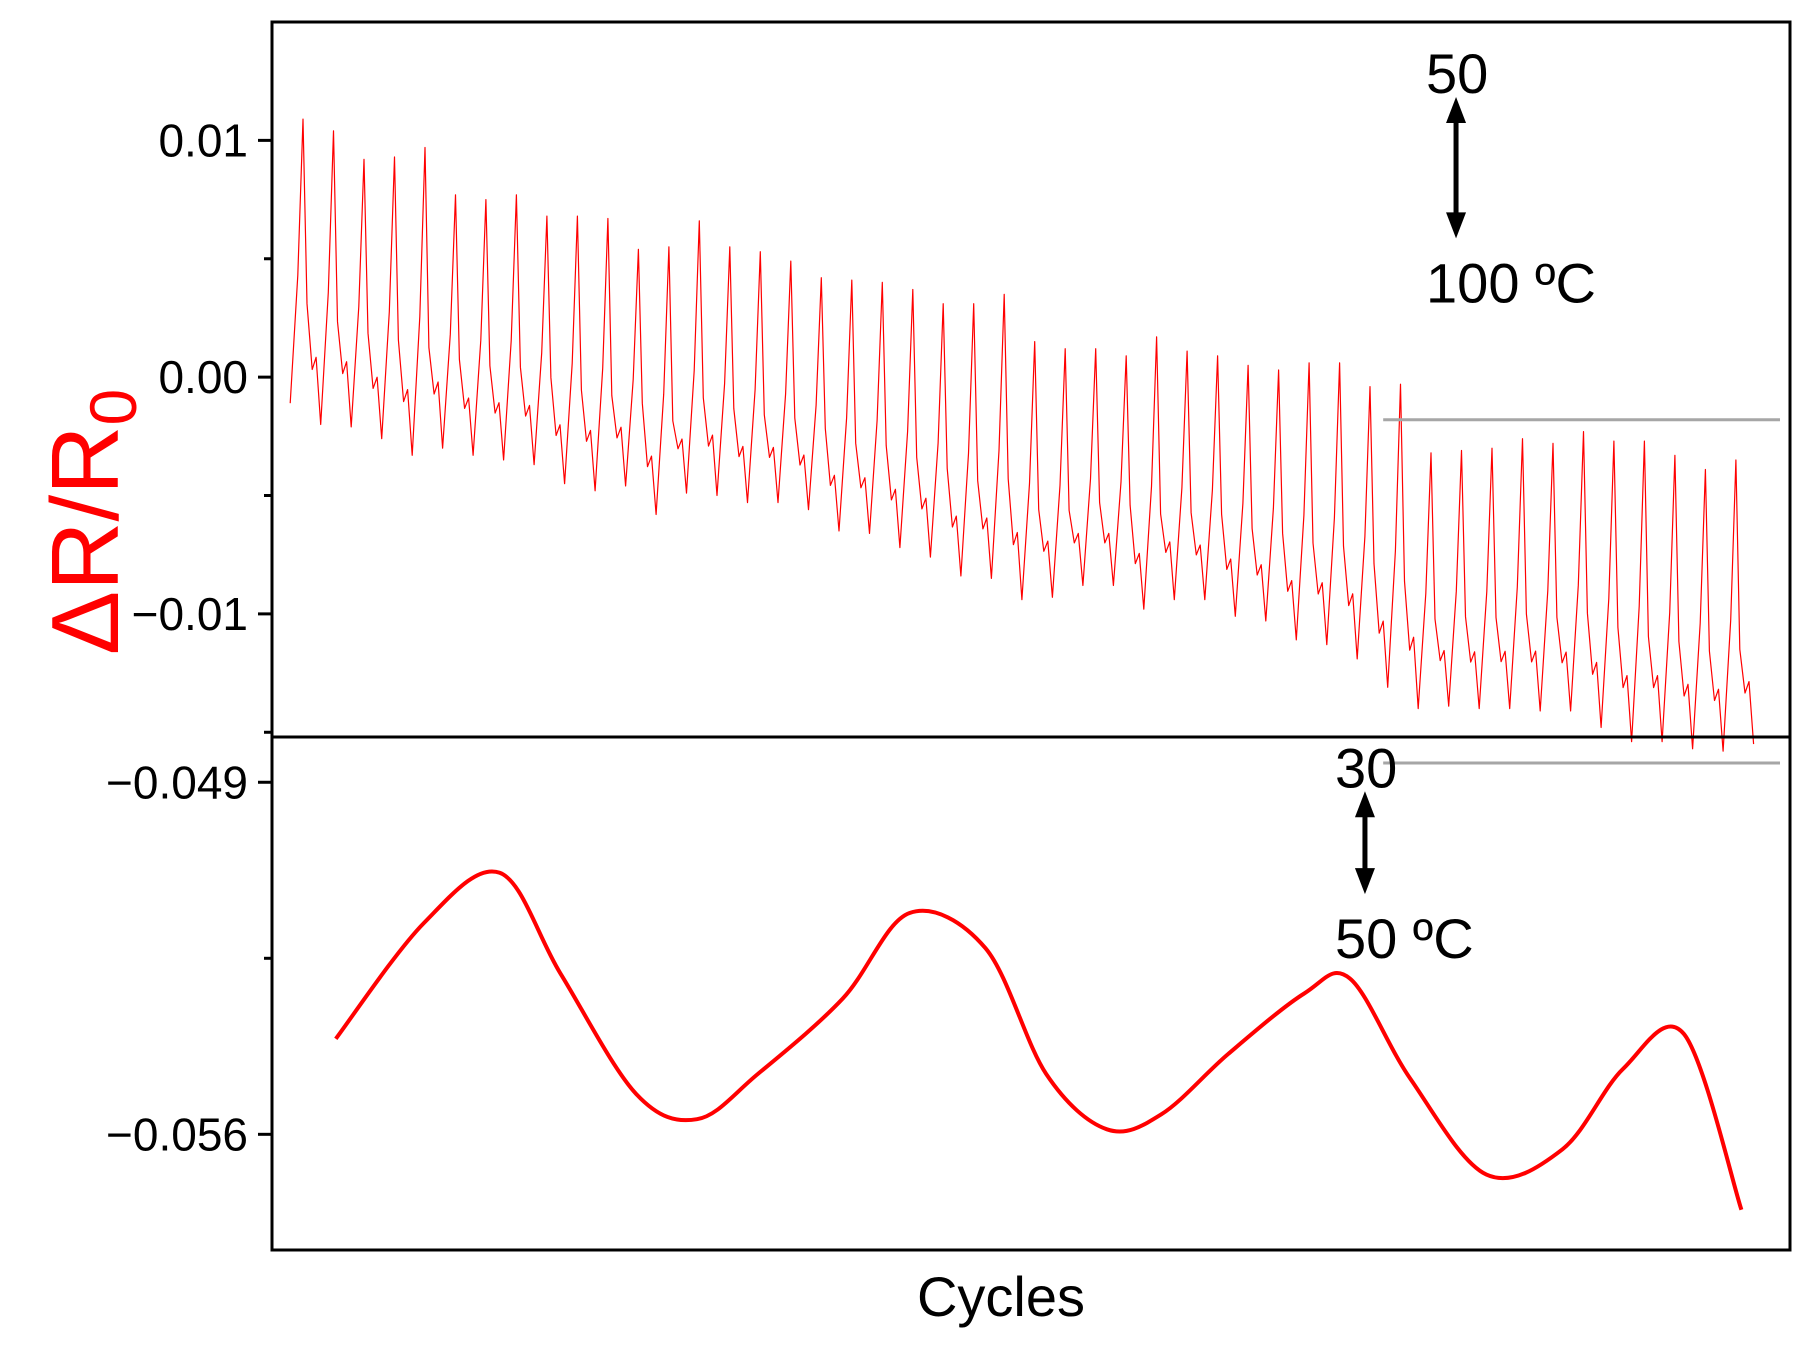 This screenshot has width=1804, height=1350. Describe the element at coordinates (1001, 1296) in the screenshot. I see `x-axis-label: Cycles` at that location.